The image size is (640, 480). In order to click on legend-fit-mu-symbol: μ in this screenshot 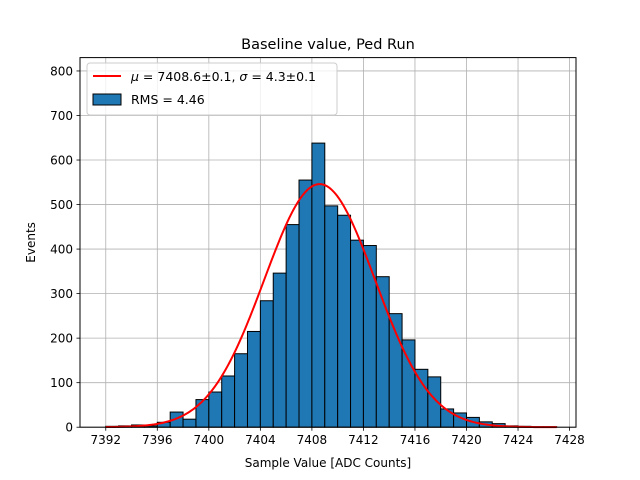, I will do `click(134, 76)`.